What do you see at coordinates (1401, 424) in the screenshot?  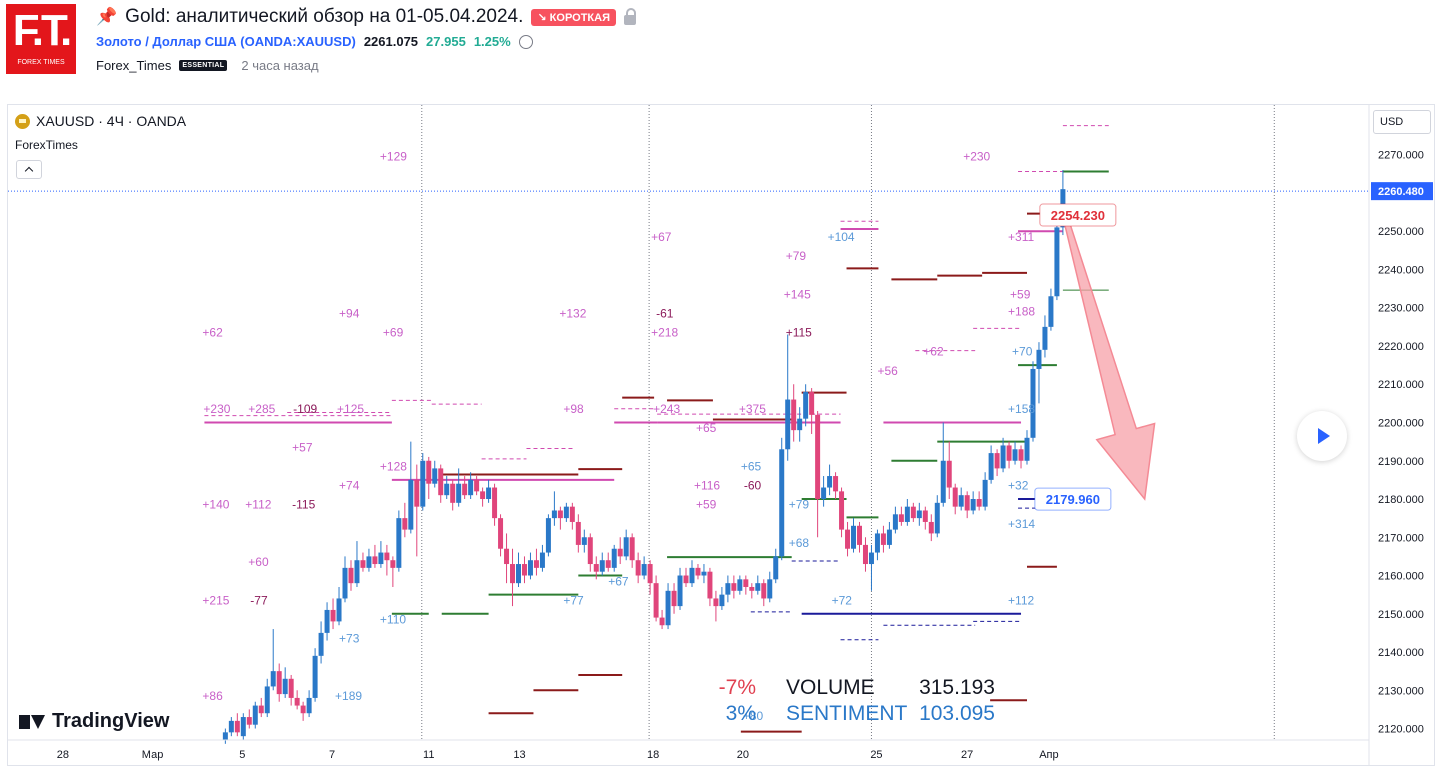 I see `price-tick-label: 2200.000` at bounding box center [1401, 424].